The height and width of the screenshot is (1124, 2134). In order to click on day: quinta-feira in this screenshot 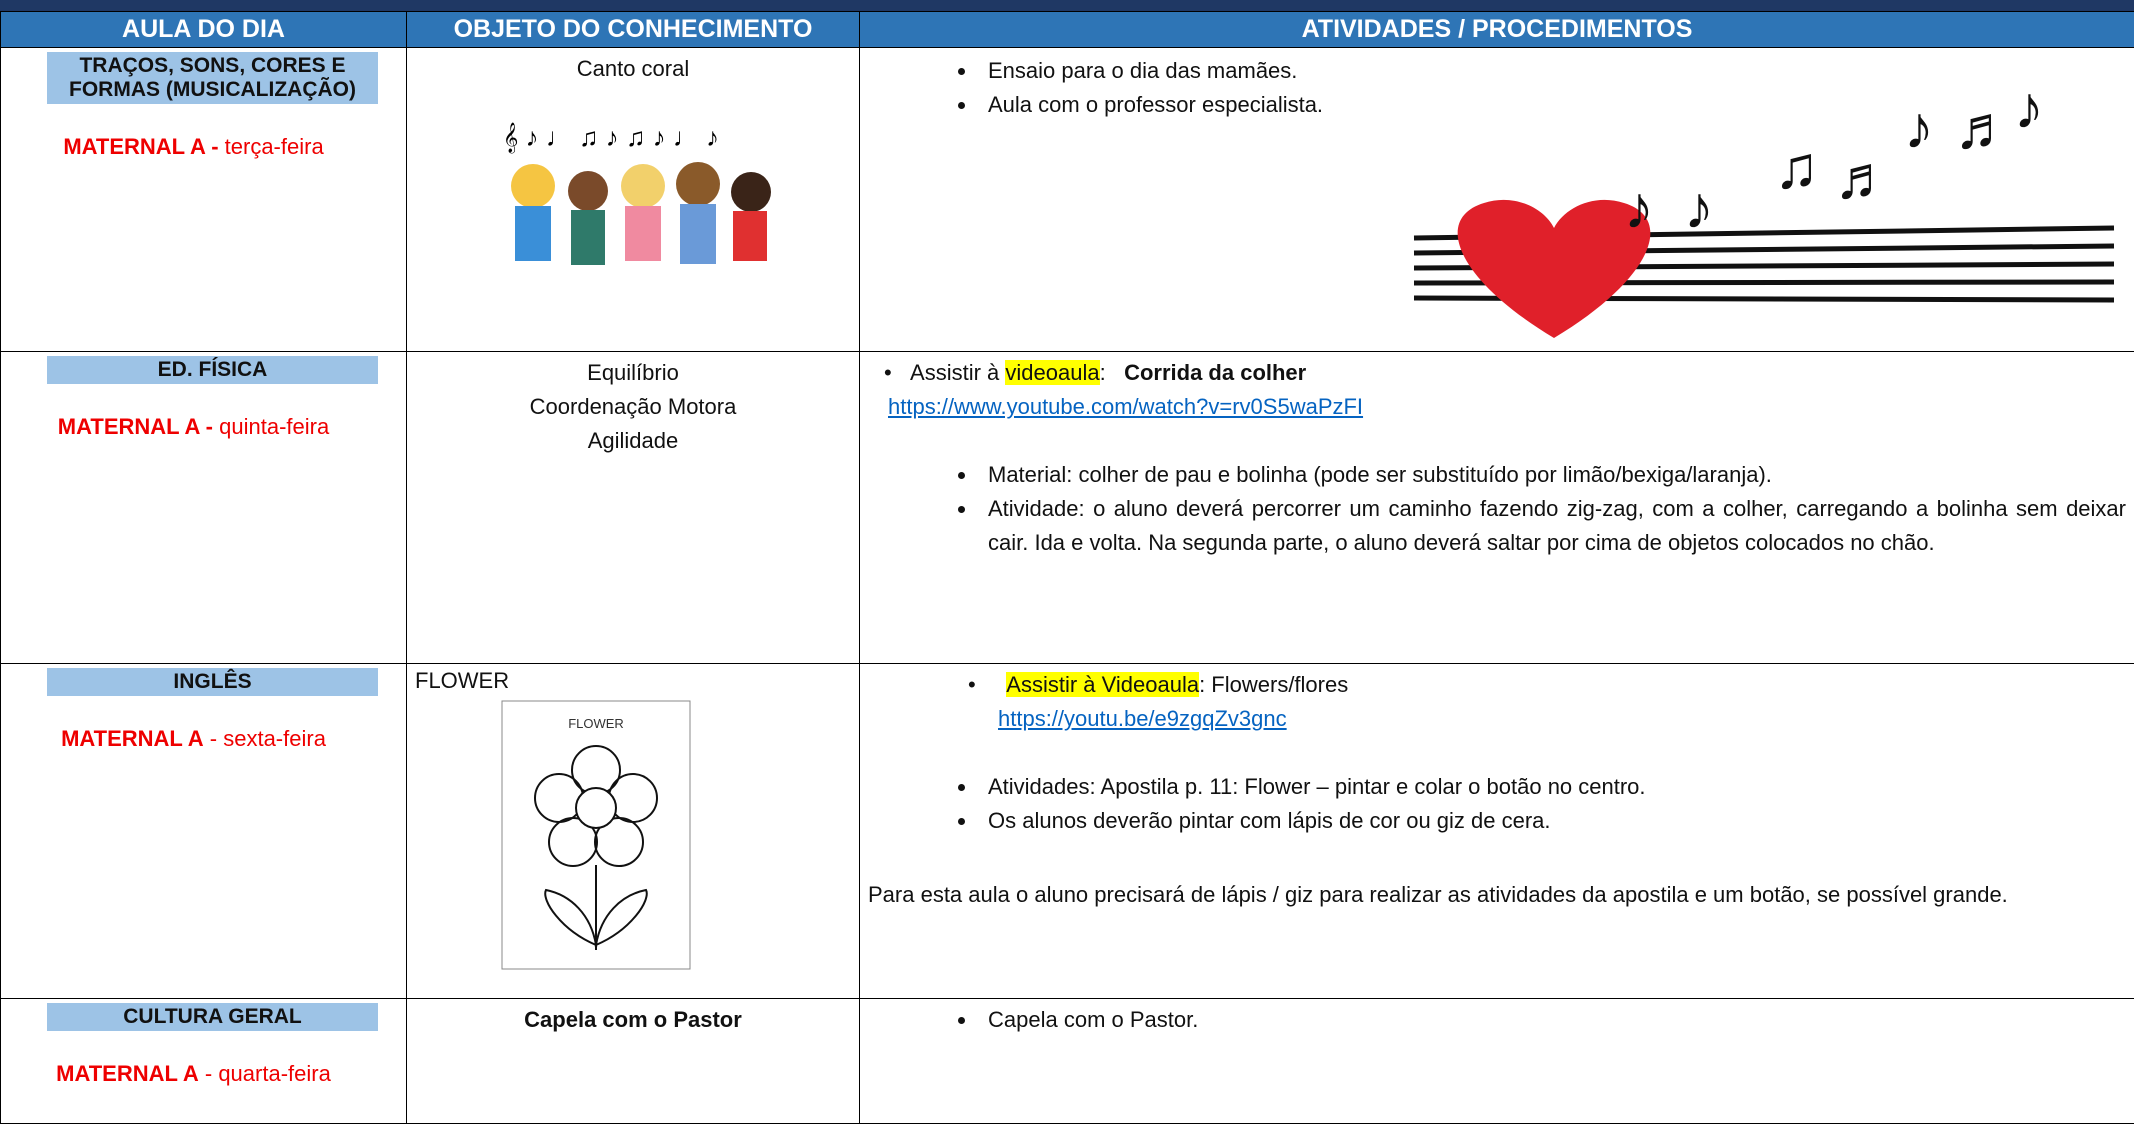, I will do `click(274, 426)`.